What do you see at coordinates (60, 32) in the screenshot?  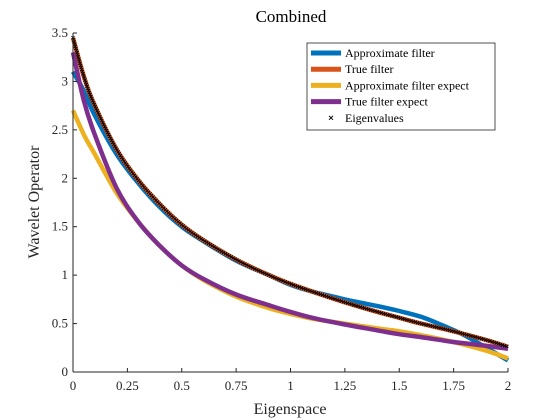 I see `y-tick-label: 3.5` at bounding box center [60, 32].